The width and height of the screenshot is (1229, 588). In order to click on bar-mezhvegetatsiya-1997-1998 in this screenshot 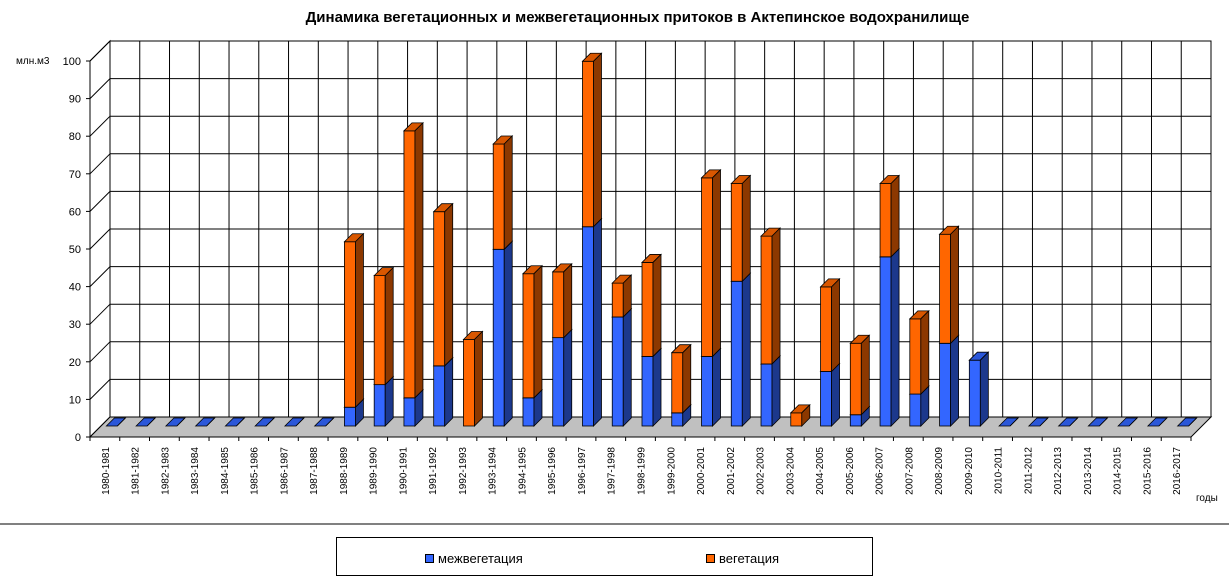, I will do `click(622, 367)`.